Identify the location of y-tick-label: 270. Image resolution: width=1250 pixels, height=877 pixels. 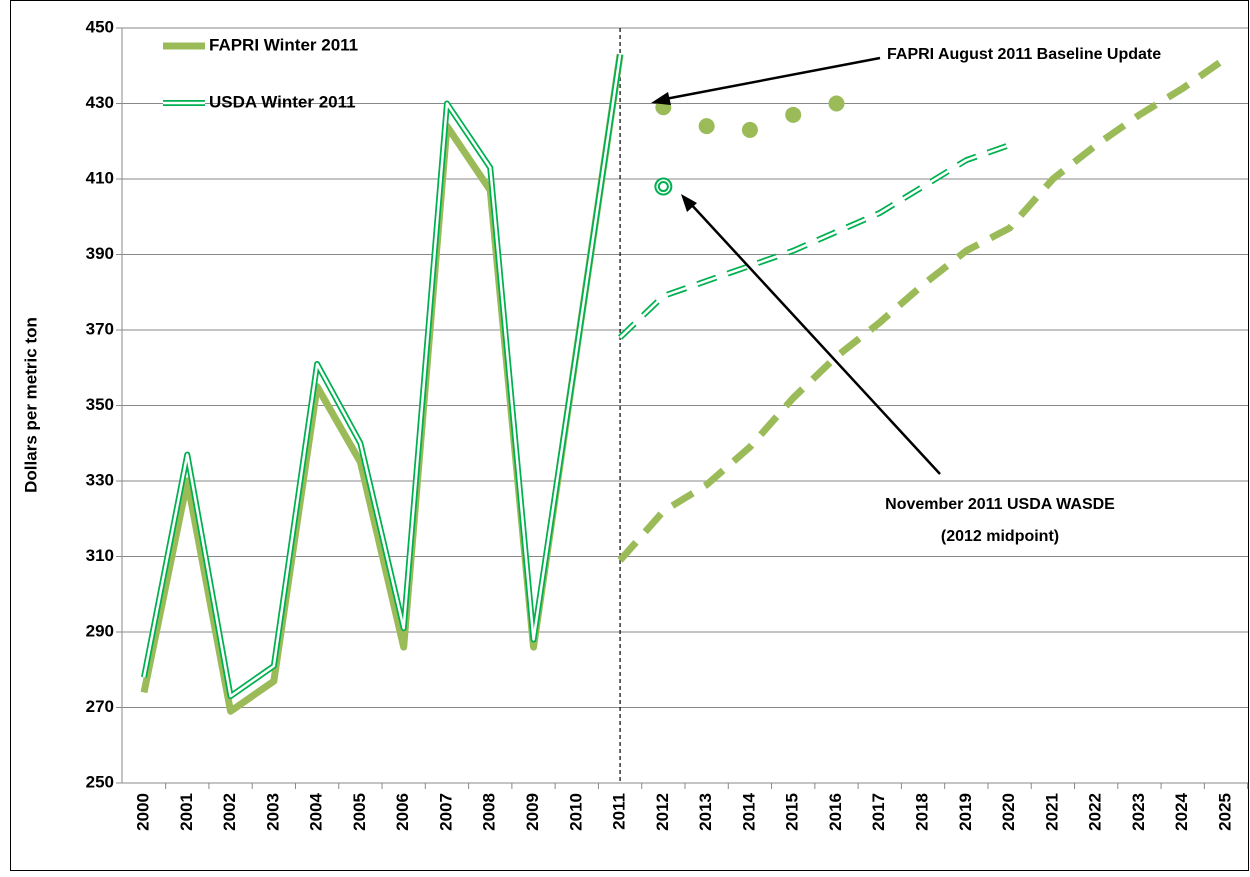
(100, 706).